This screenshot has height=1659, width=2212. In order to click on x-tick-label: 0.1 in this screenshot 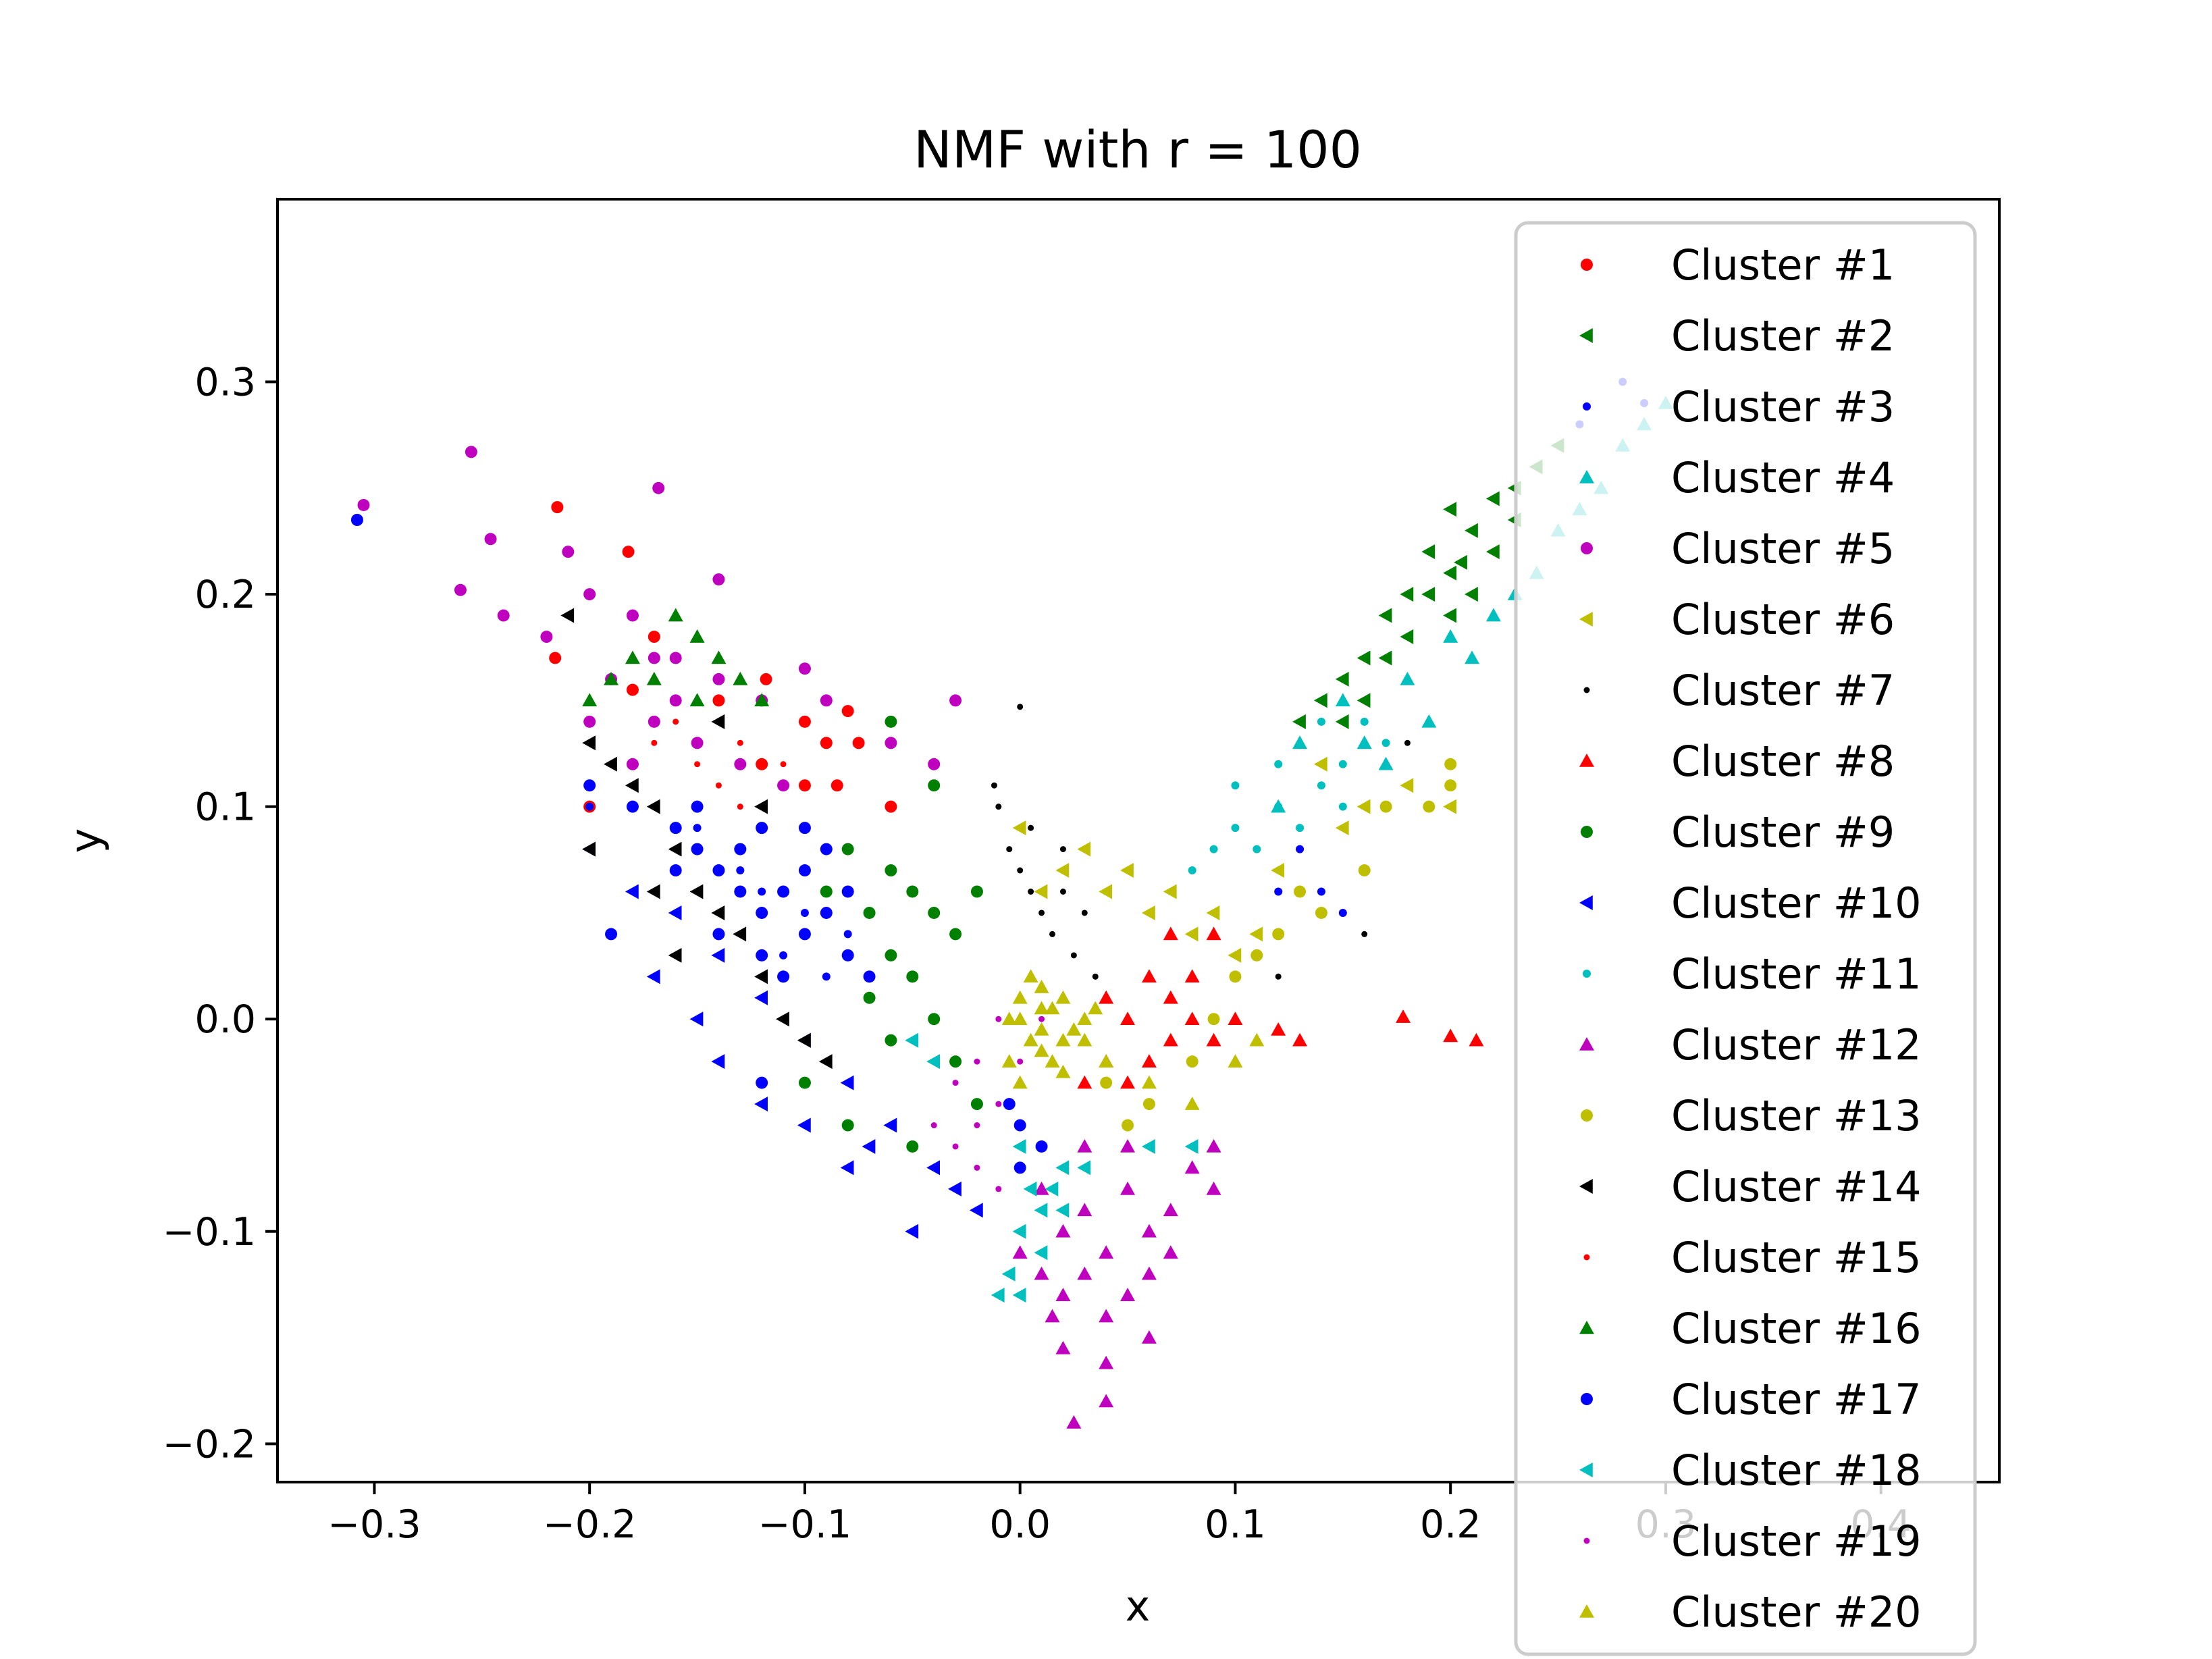, I will do `click(1235, 1524)`.